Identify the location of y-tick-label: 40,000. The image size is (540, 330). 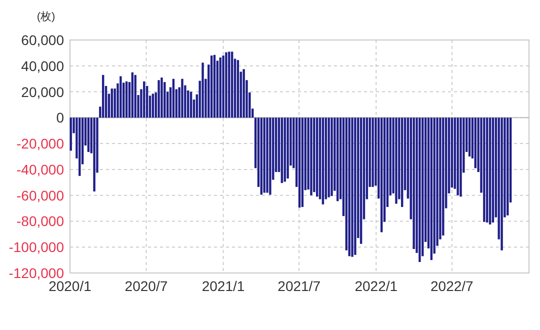
(42, 66).